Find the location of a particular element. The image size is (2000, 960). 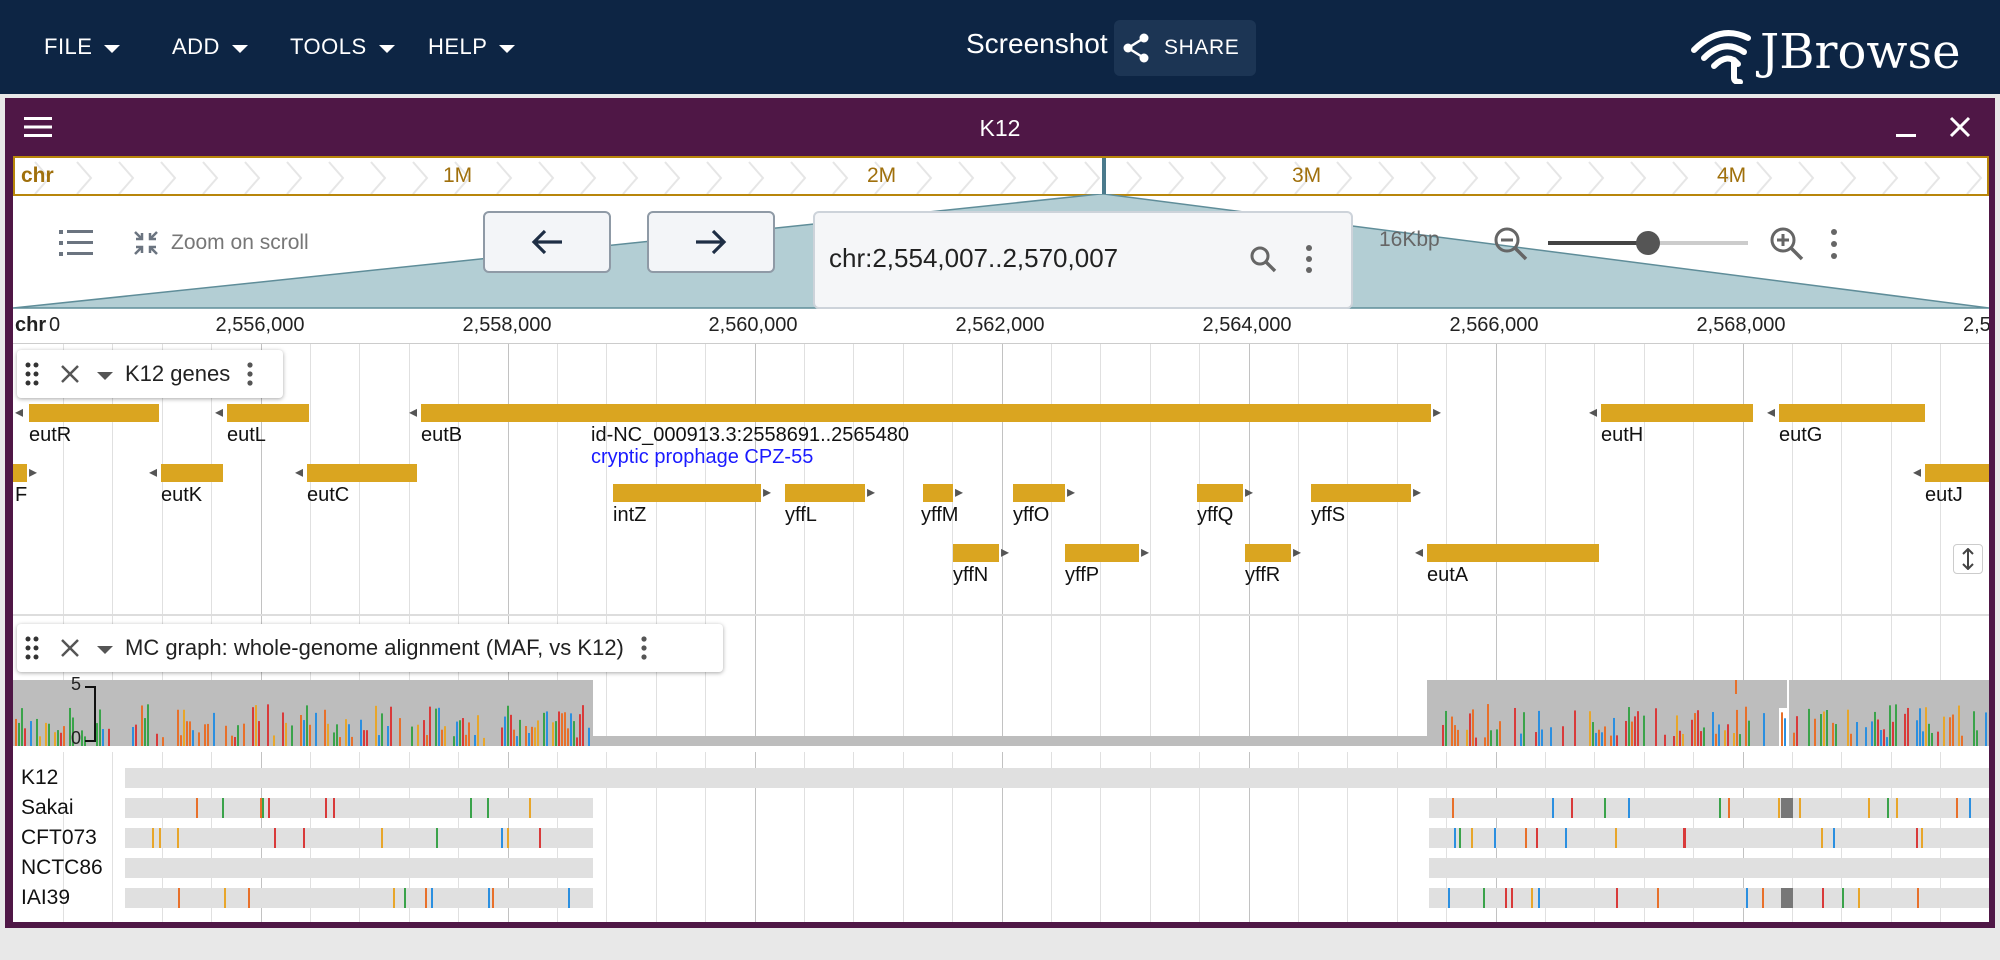

scalebar-tick: 2,562,000 is located at coordinates (1000, 325).